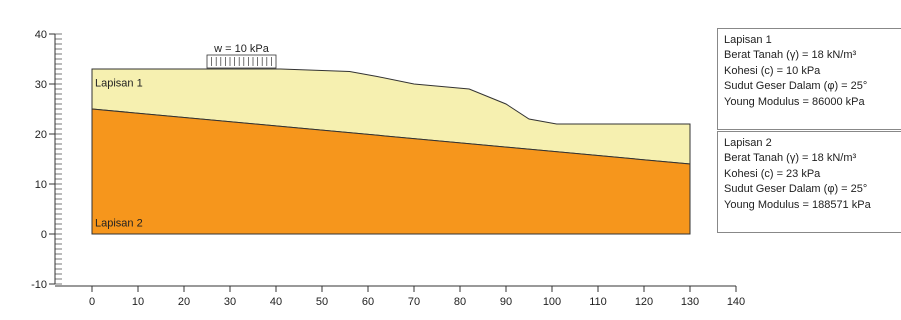 The height and width of the screenshot is (320, 901). Describe the element at coordinates (690, 302) in the screenshot. I see `x-tick-label: 130` at that location.